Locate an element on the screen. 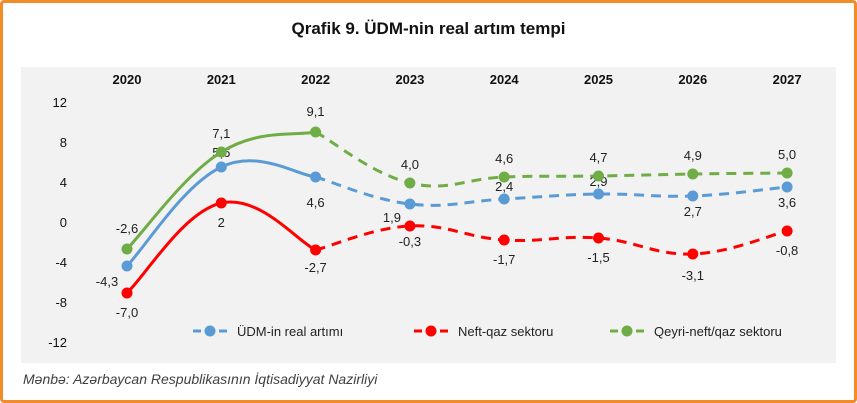  data-label: -0,8 is located at coordinates (787, 250).